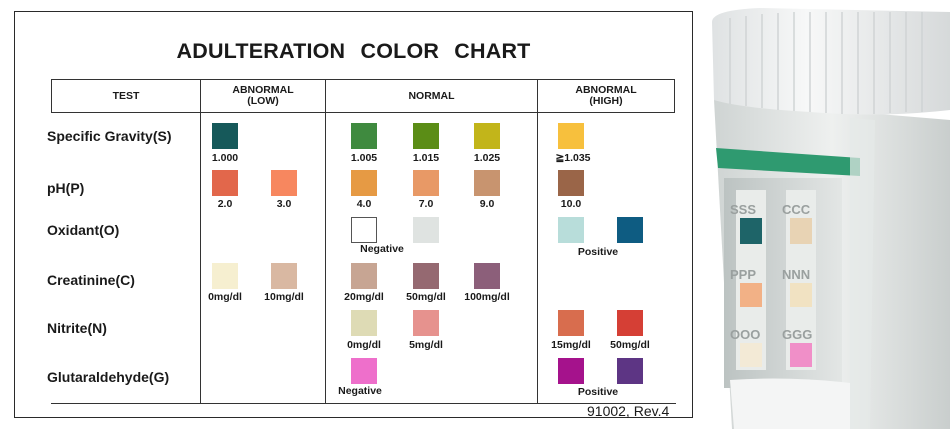 Image resolution: width=950 pixels, height=429 pixels. Describe the element at coordinates (108, 377) in the screenshot. I see `row-label-glutaraldehyde: Glutaraldehyde(G)` at that location.